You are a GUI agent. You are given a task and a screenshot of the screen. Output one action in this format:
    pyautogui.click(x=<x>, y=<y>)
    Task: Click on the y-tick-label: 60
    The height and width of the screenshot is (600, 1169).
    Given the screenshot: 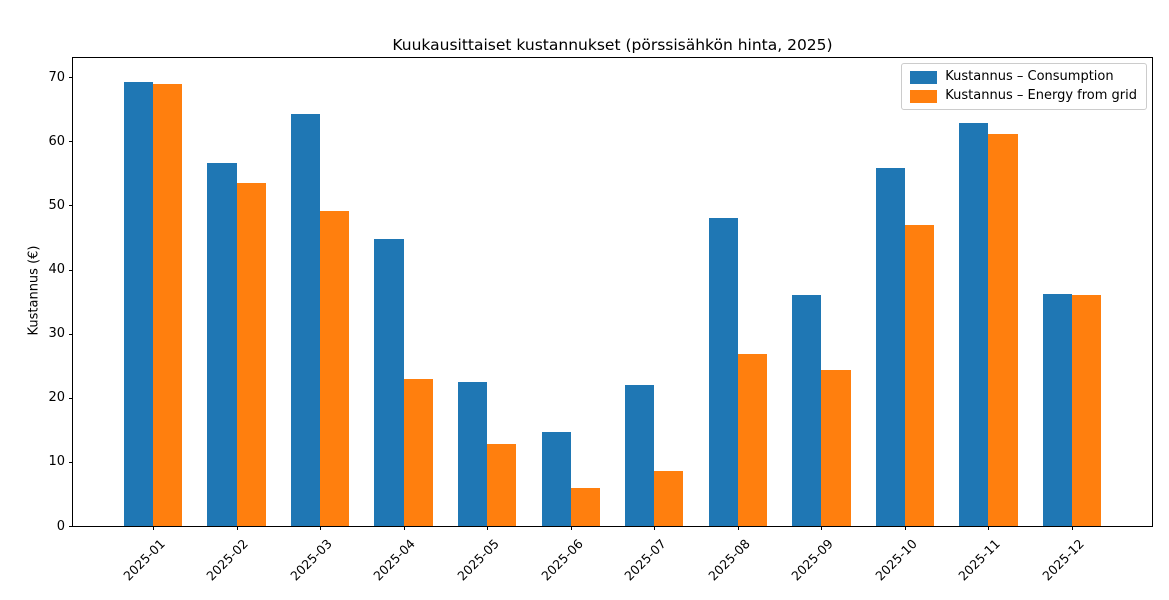 What is the action you would take?
    pyautogui.click(x=56, y=141)
    